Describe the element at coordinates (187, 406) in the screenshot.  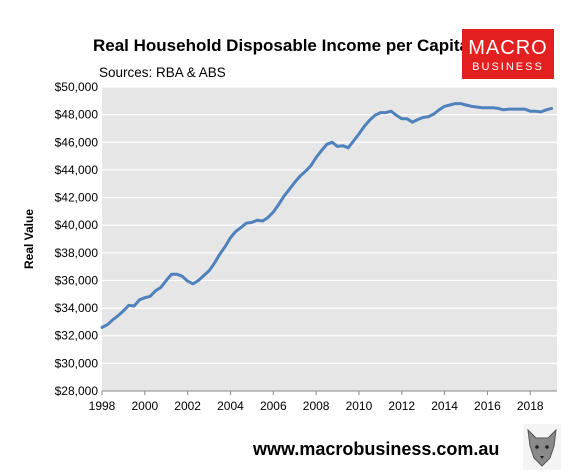
I see `x-tick-label: 2002` at that location.